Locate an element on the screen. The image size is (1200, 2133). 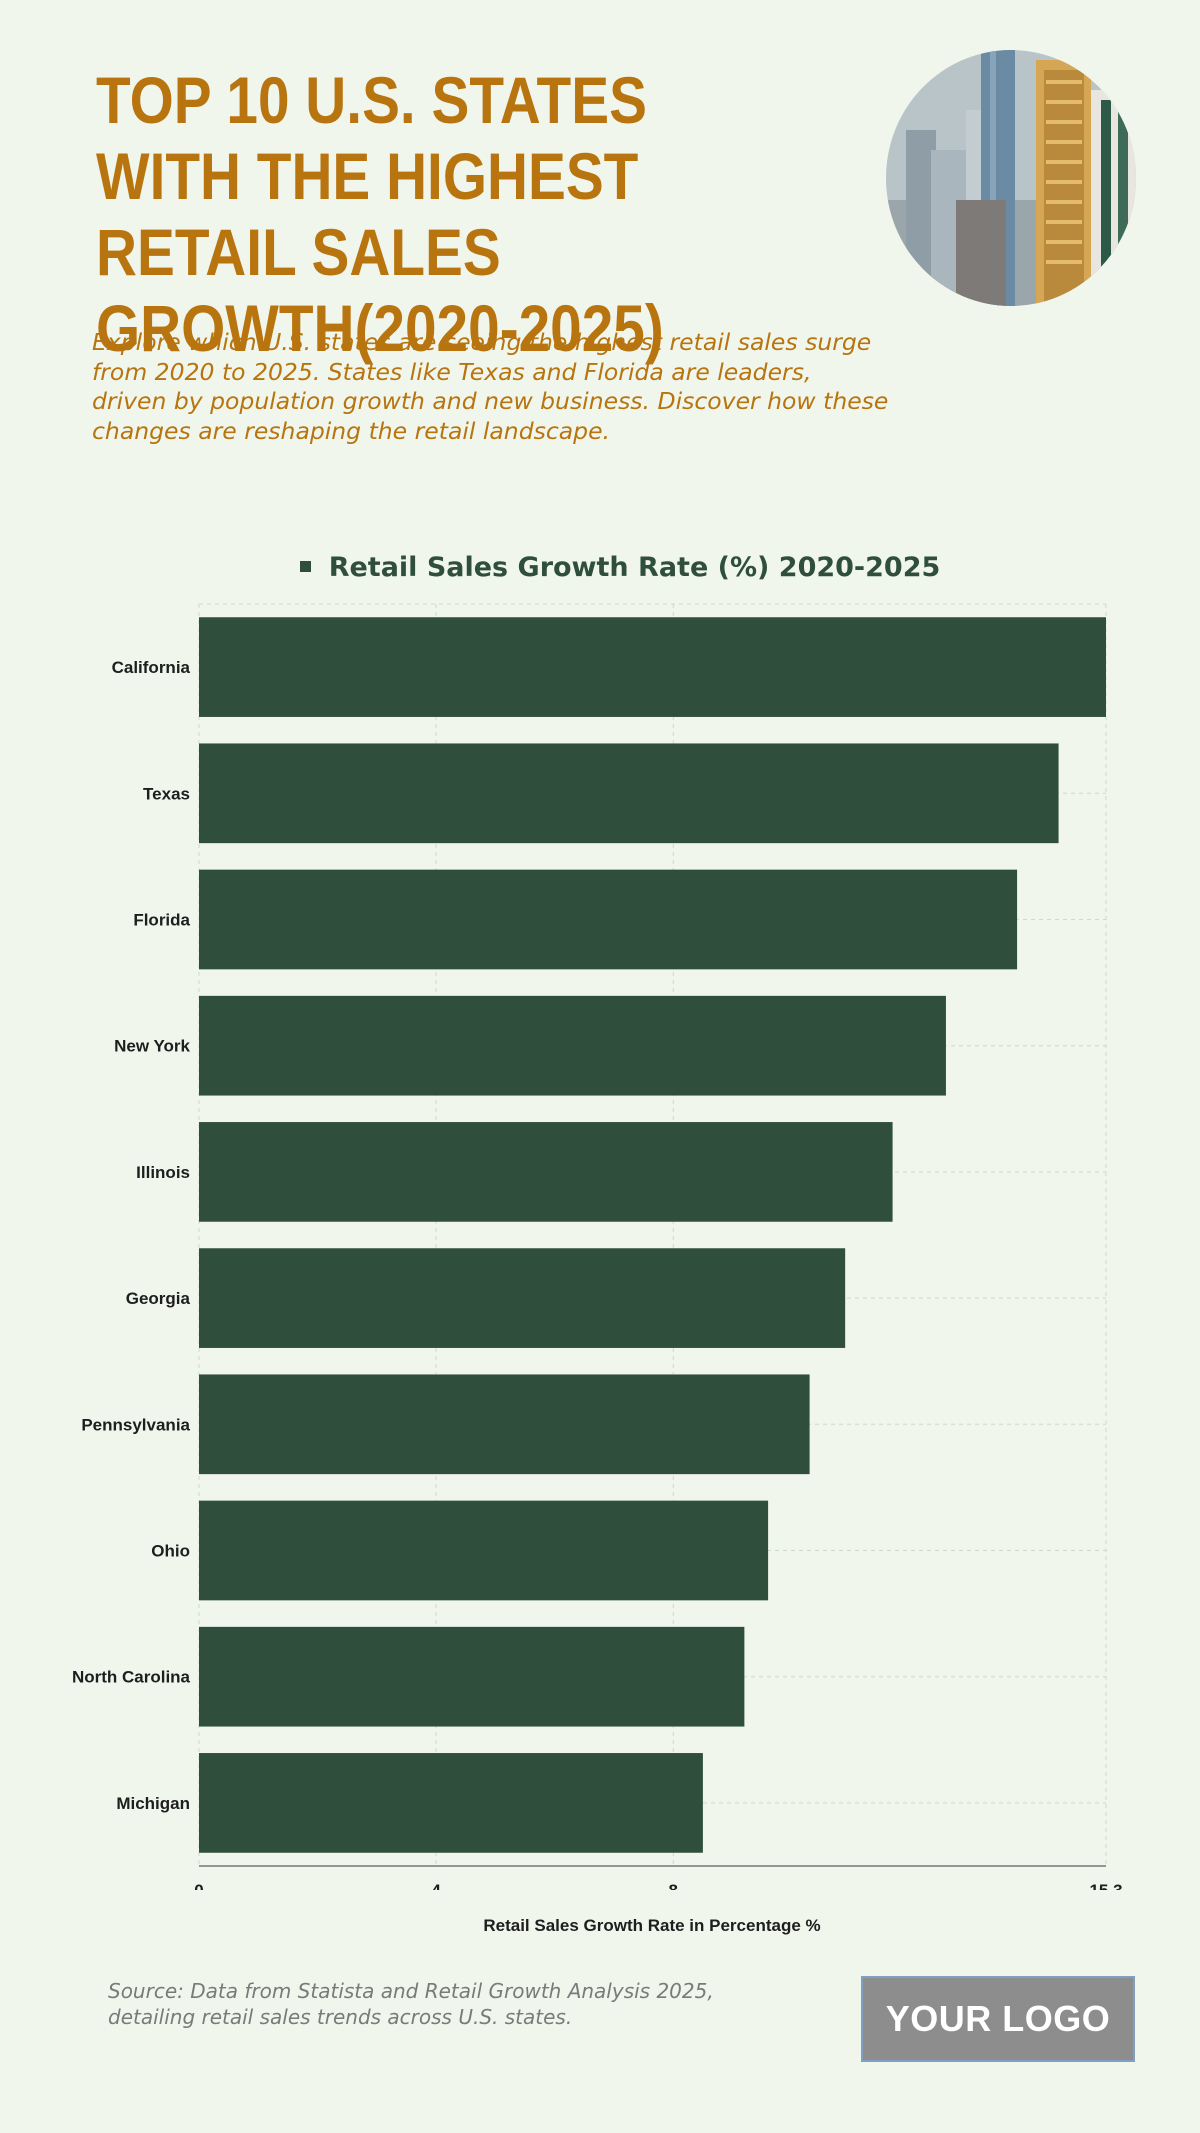
chart-legend: Retail Sales Growth Rate (%) 2020-2025 is located at coordinates (600, 567).